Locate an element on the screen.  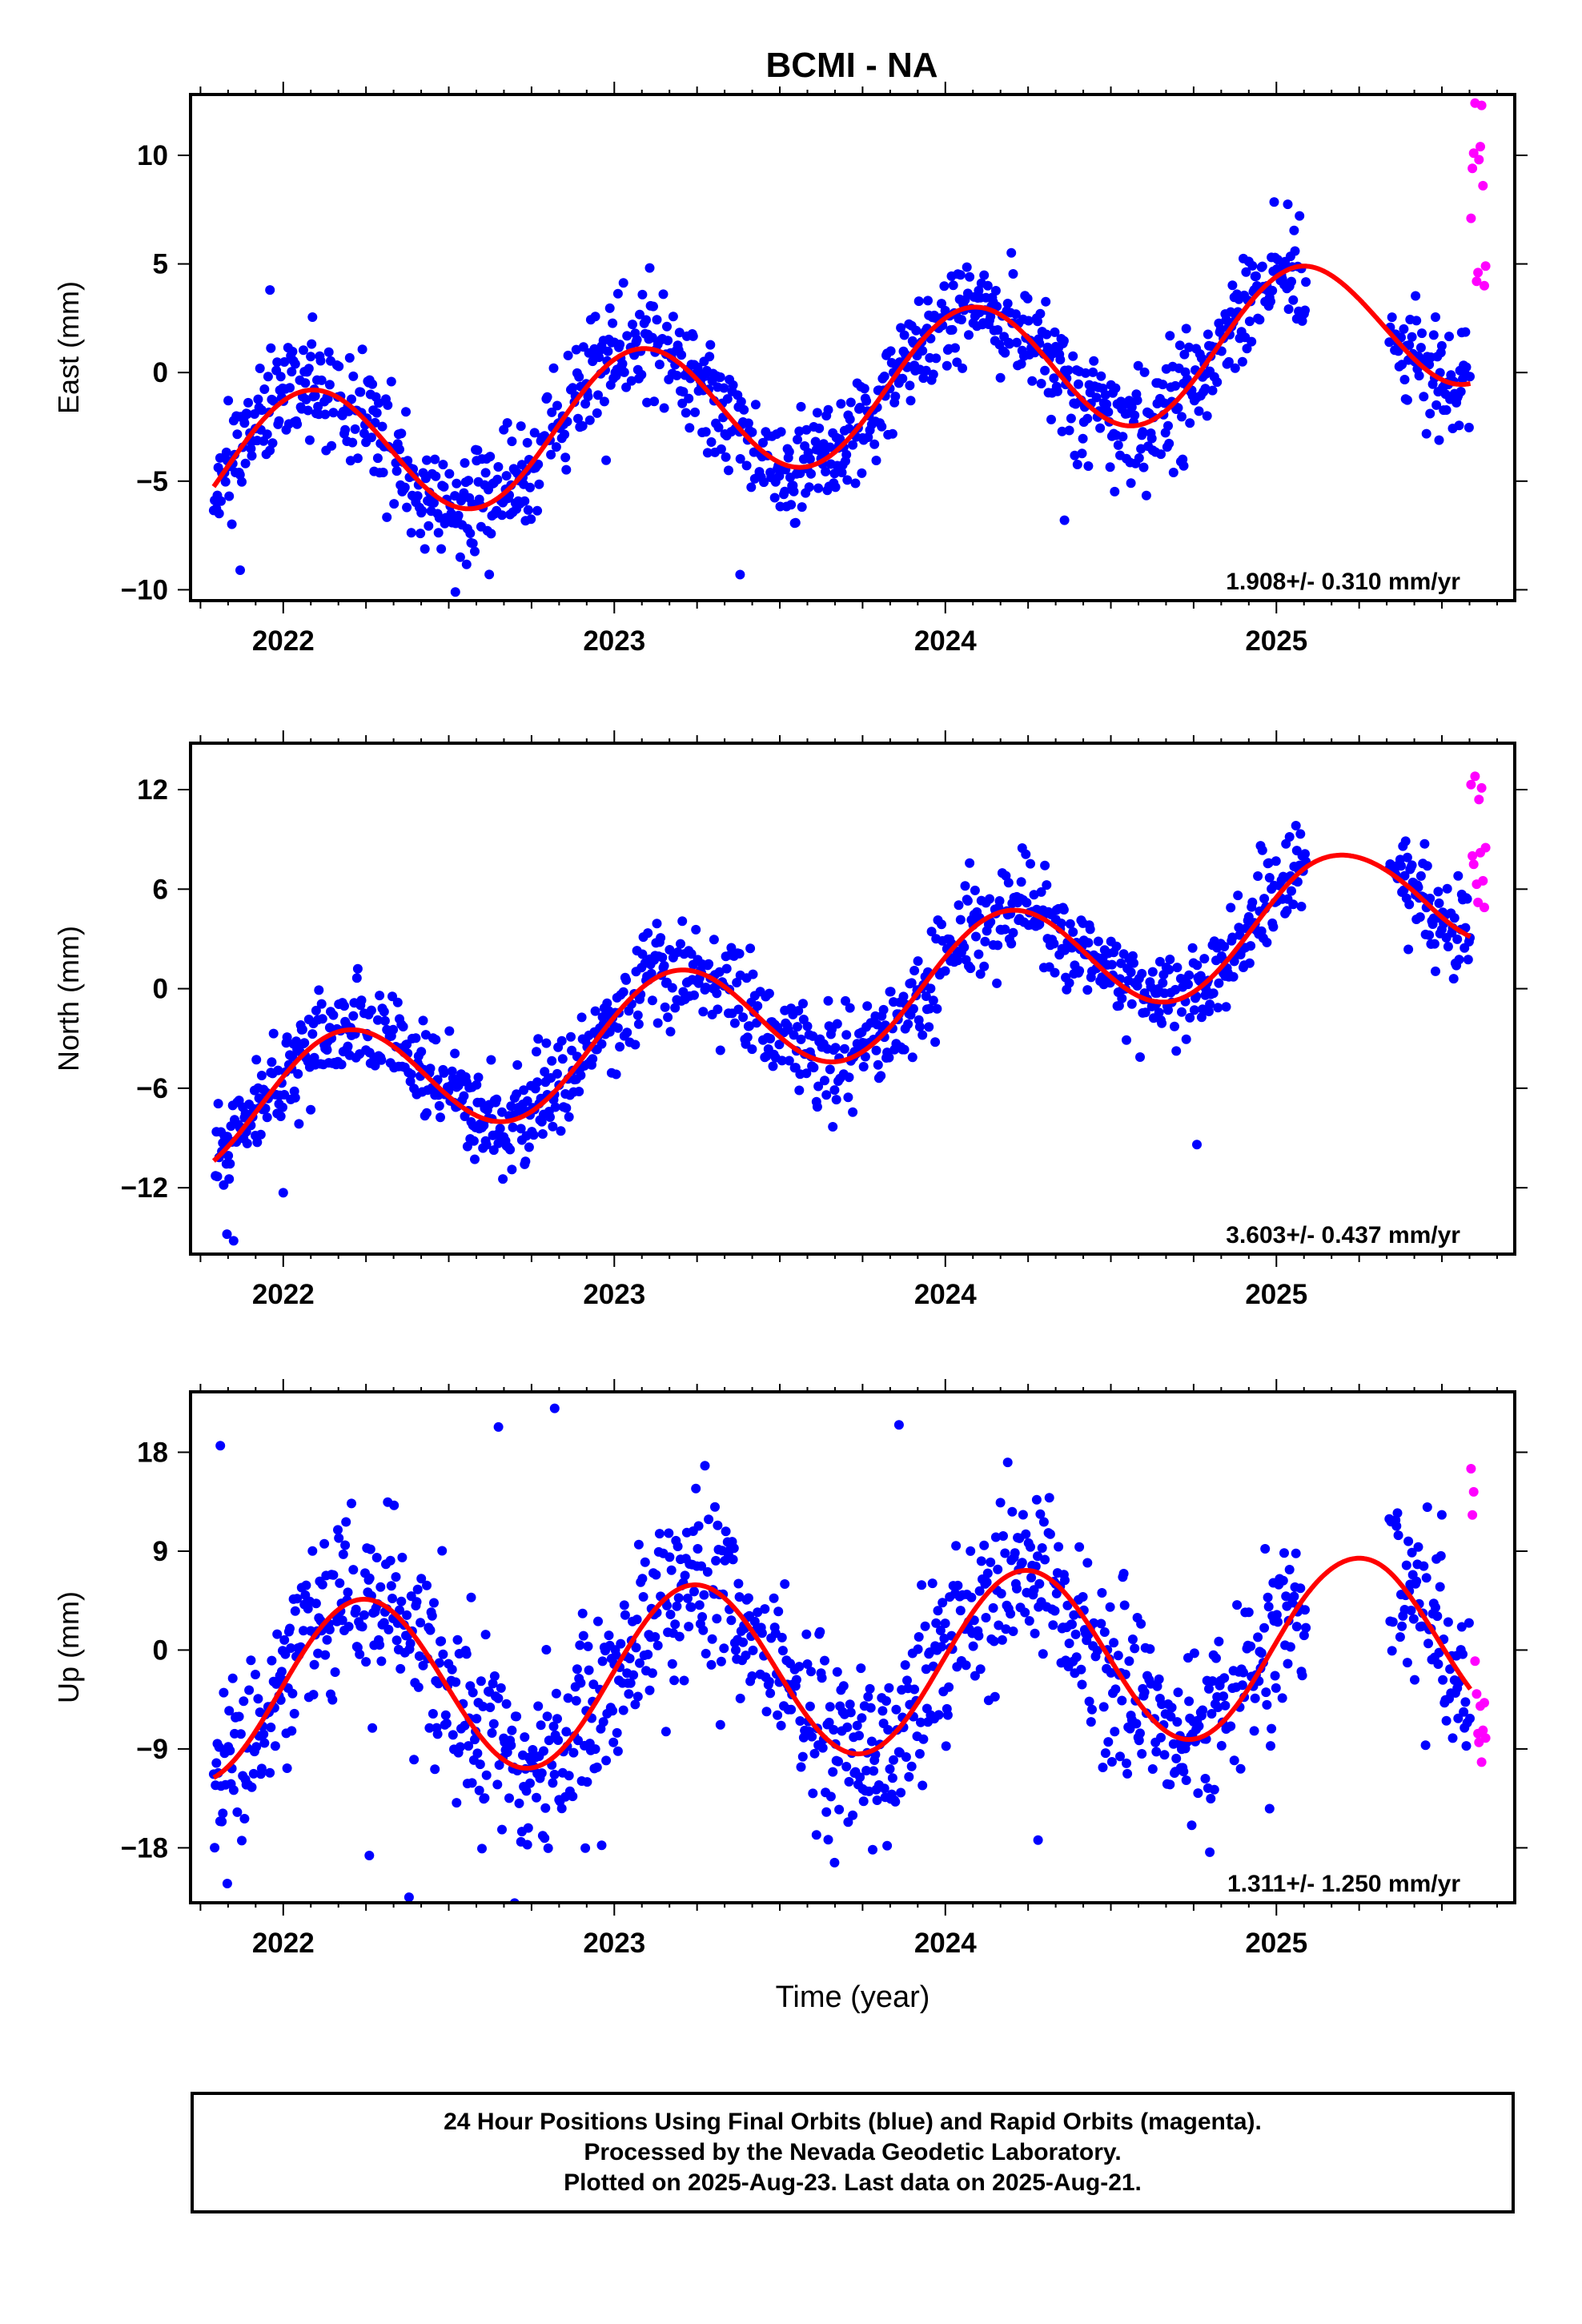
x-tick-label: 2025 is located at coordinates (1276, 641).